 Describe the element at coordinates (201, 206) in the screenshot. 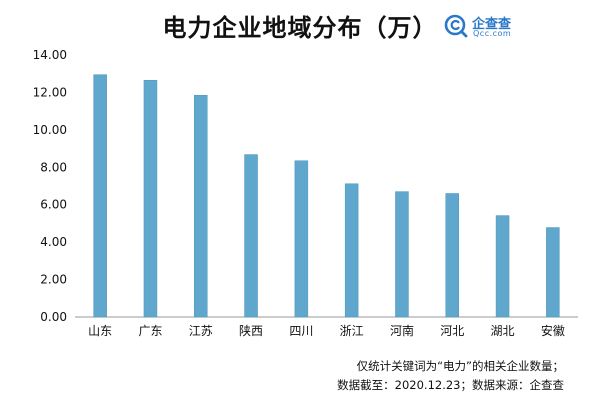

I see `bar-江苏` at that location.